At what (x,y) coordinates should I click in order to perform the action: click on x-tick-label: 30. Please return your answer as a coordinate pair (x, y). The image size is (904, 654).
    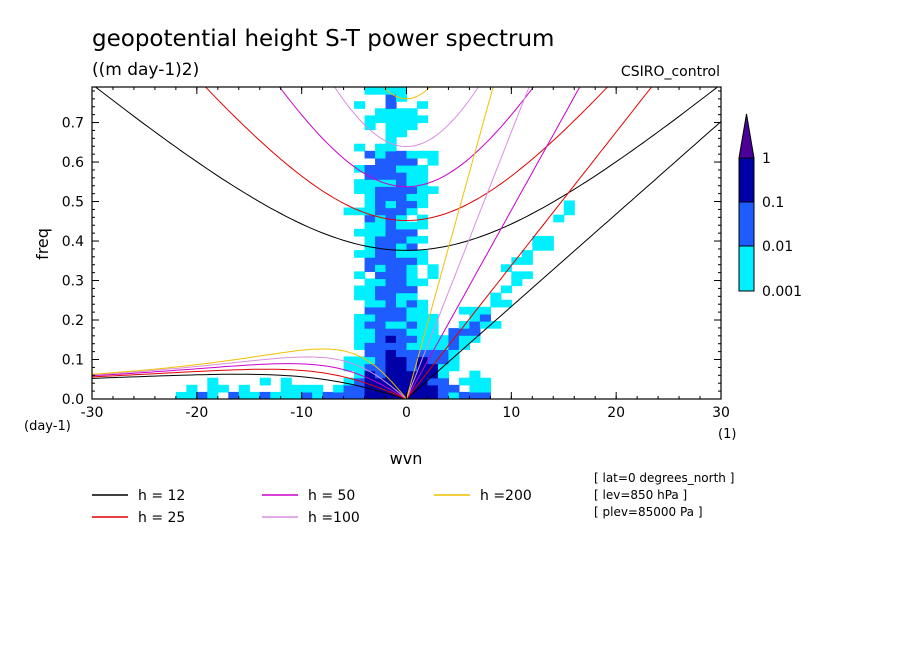
    Looking at the image, I should click on (721, 413).